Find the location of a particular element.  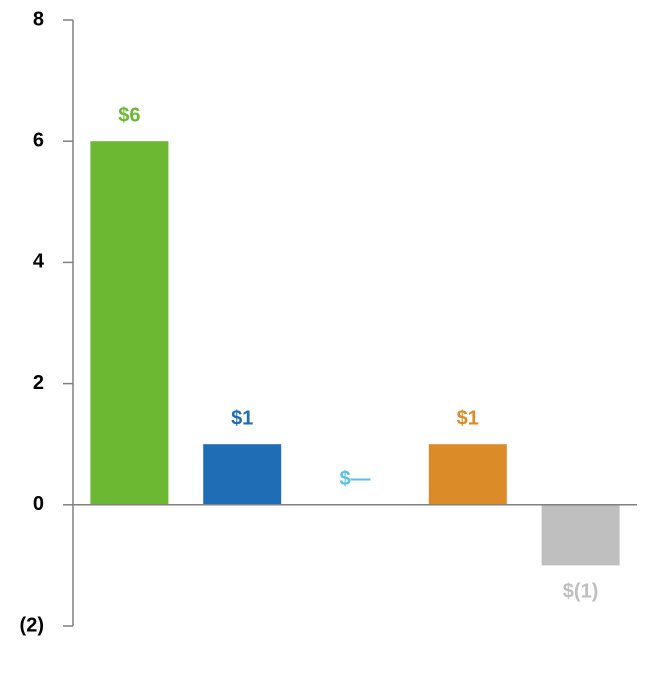

y-tick-label: 8 is located at coordinates (38, 19).